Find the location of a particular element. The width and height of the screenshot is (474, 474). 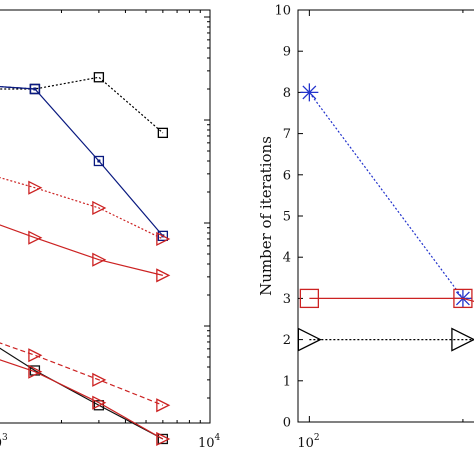

x-tick-label: 10⁴ is located at coordinates (209, 442).